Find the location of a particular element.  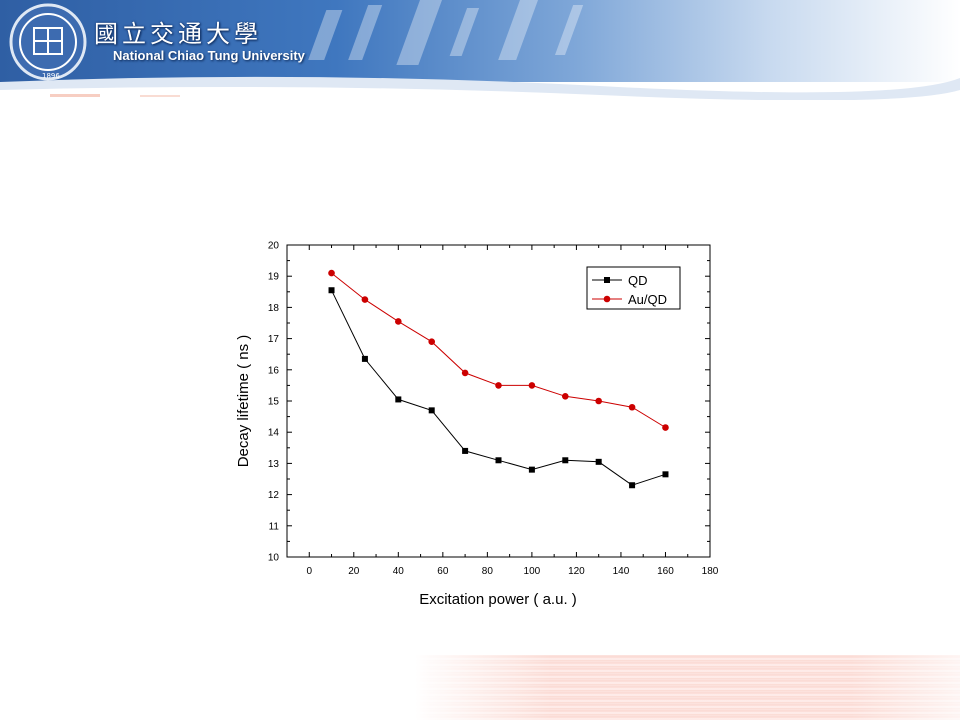

y-tick-label: 11 is located at coordinates (274, 526).